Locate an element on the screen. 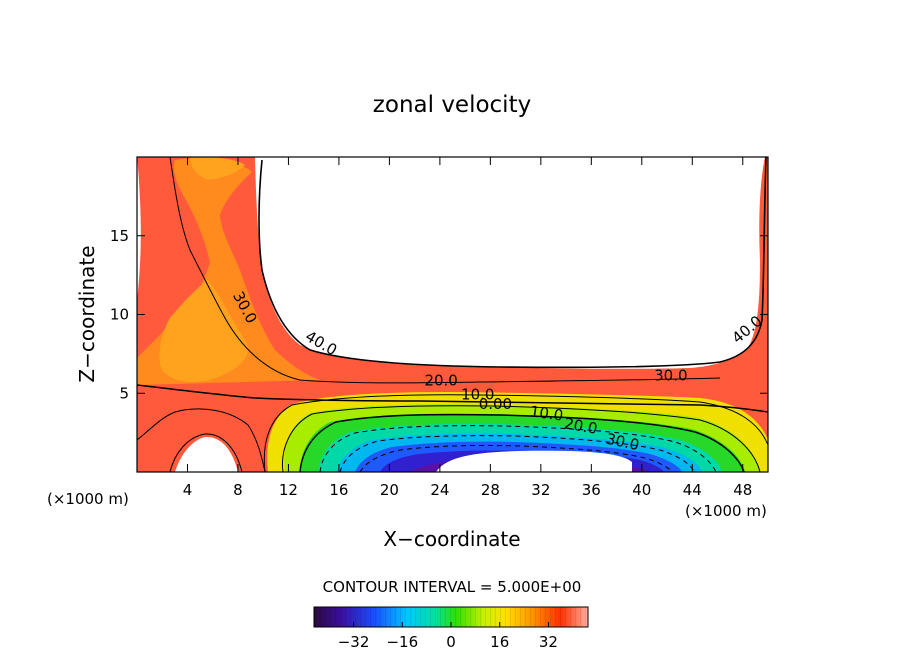  x-tick-label: 28 is located at coordinates (490, 490).